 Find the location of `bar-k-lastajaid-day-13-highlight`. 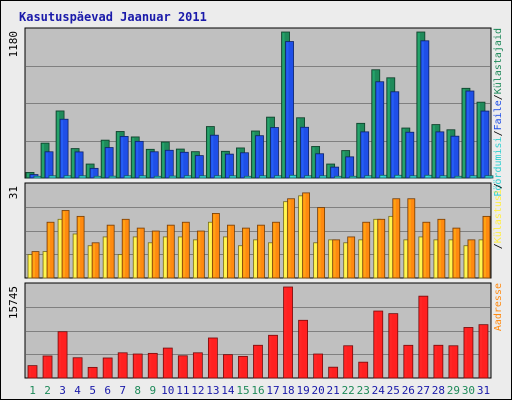

bar-k-lastajaid-day-13-highlight is located at coordinates (208, 152).